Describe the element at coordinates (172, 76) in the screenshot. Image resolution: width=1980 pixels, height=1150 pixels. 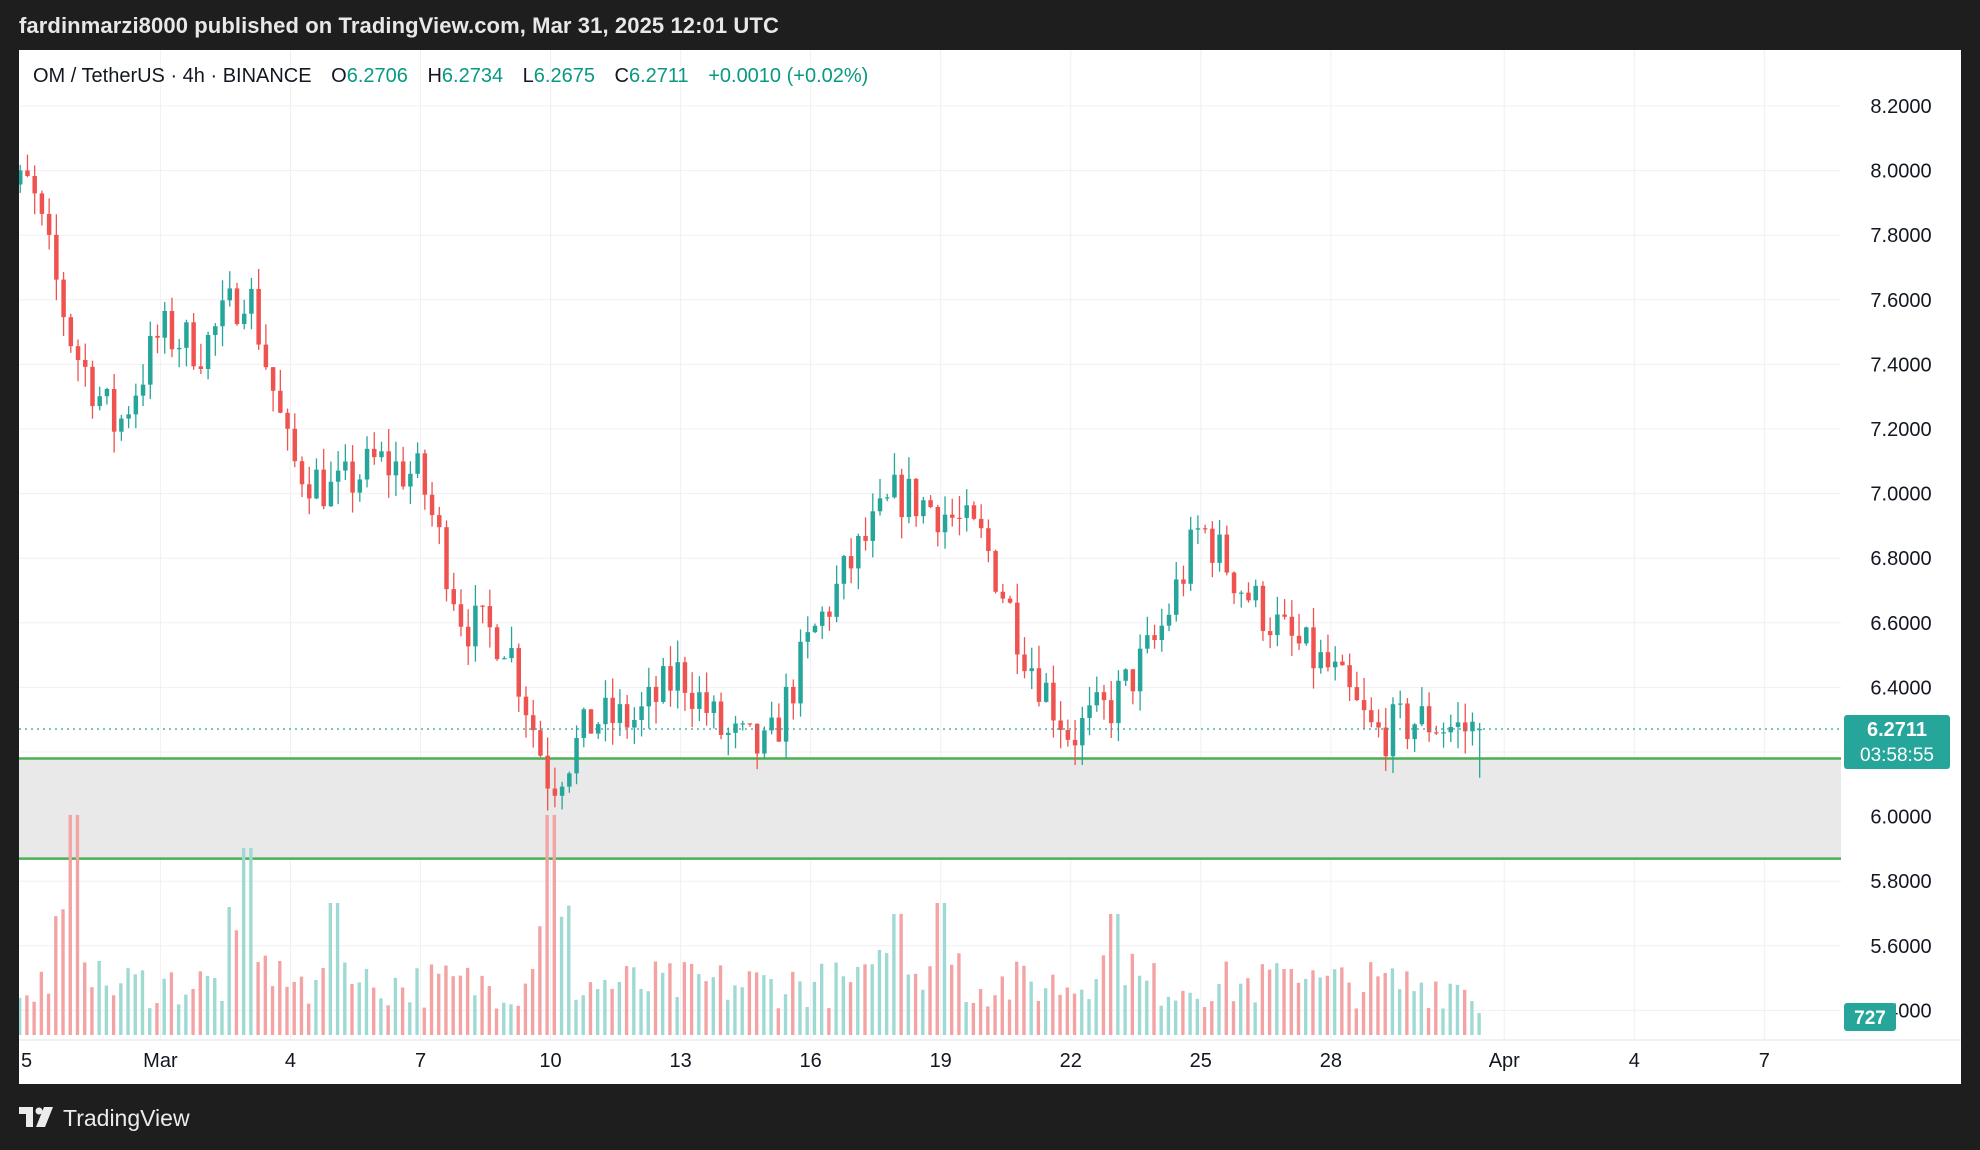
I see `legend-symbol: OM / TetherUS · 4h · BINANCE` at that location.